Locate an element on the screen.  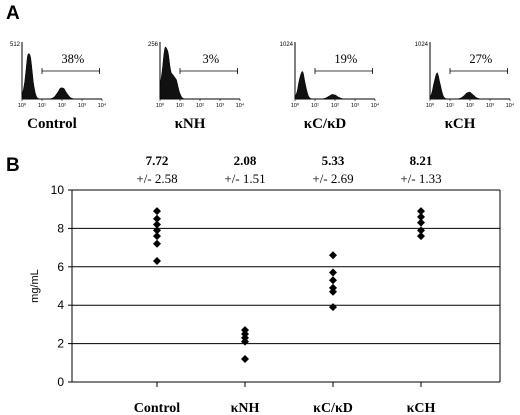
histogram-name: κNH is located at coordinates (190, 124).